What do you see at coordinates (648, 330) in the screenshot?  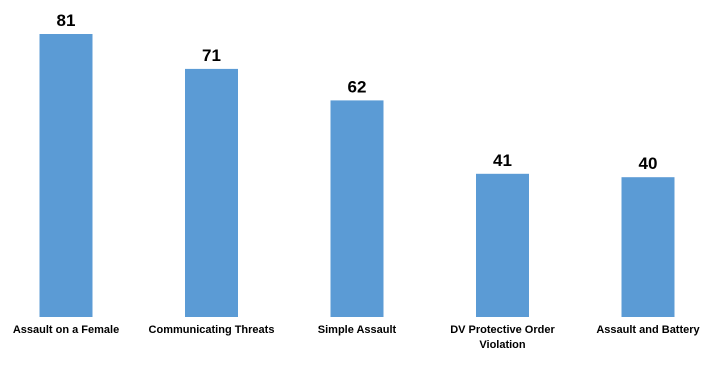 I see `category-label: Assault and Battery` at bounding box center [648, 330].